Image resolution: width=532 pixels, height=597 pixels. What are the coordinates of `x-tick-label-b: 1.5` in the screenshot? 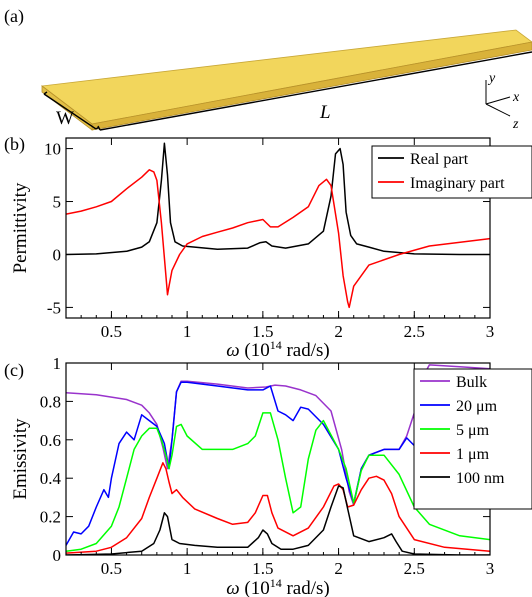 It's located at (262, 331).